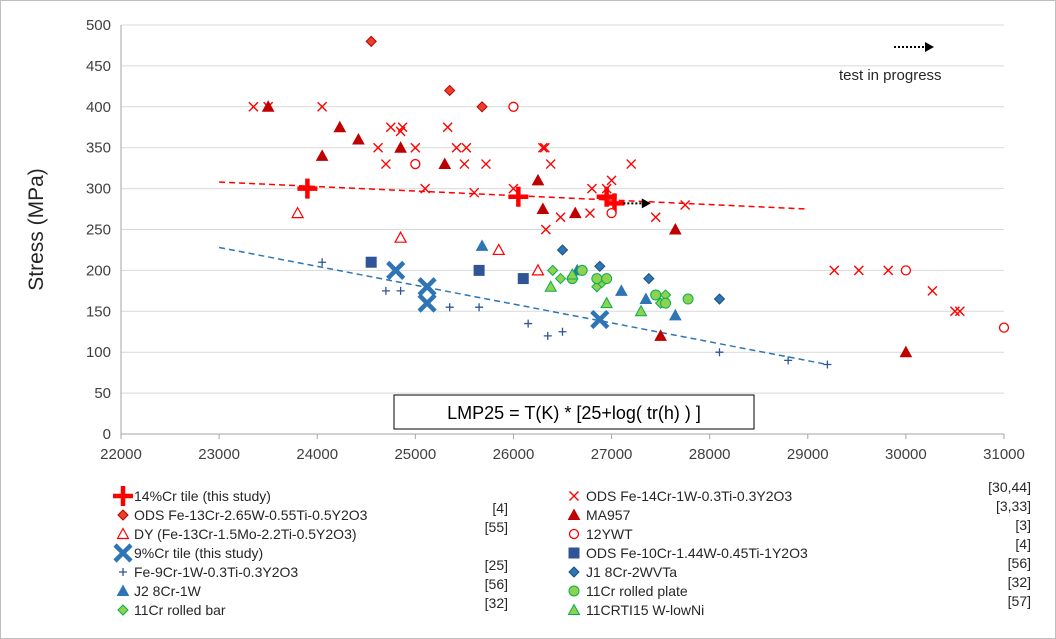  What do you see at coordinates (574, 412) in the screenshot?
I see `formula-frame` at bounding box center [574, 412].